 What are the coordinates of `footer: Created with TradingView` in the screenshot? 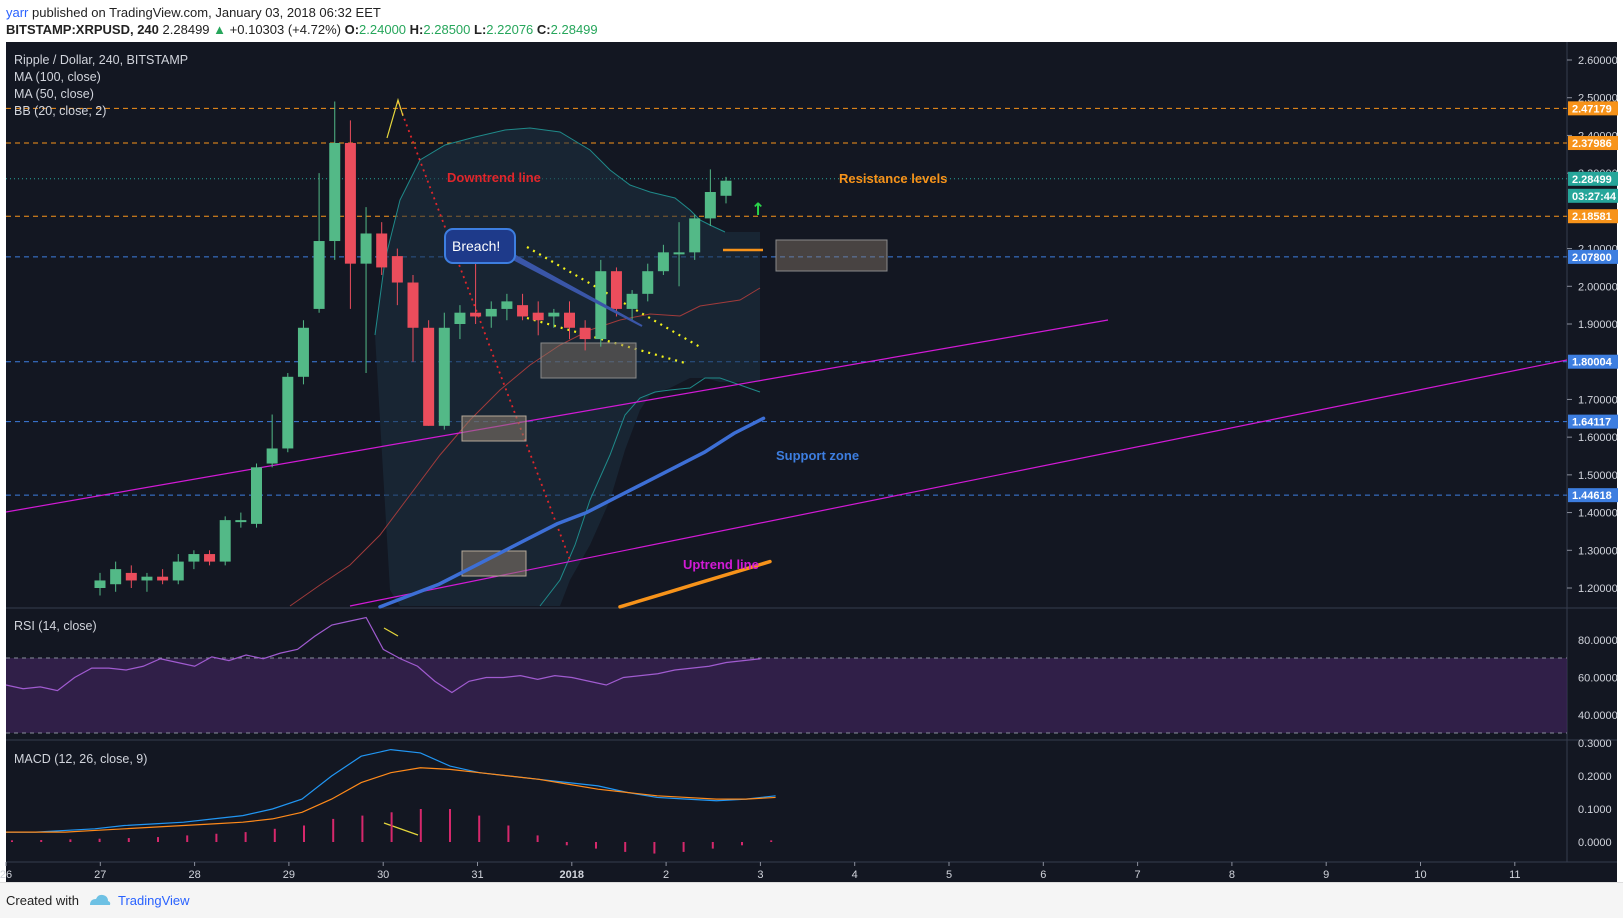 It's located at (811, 900).